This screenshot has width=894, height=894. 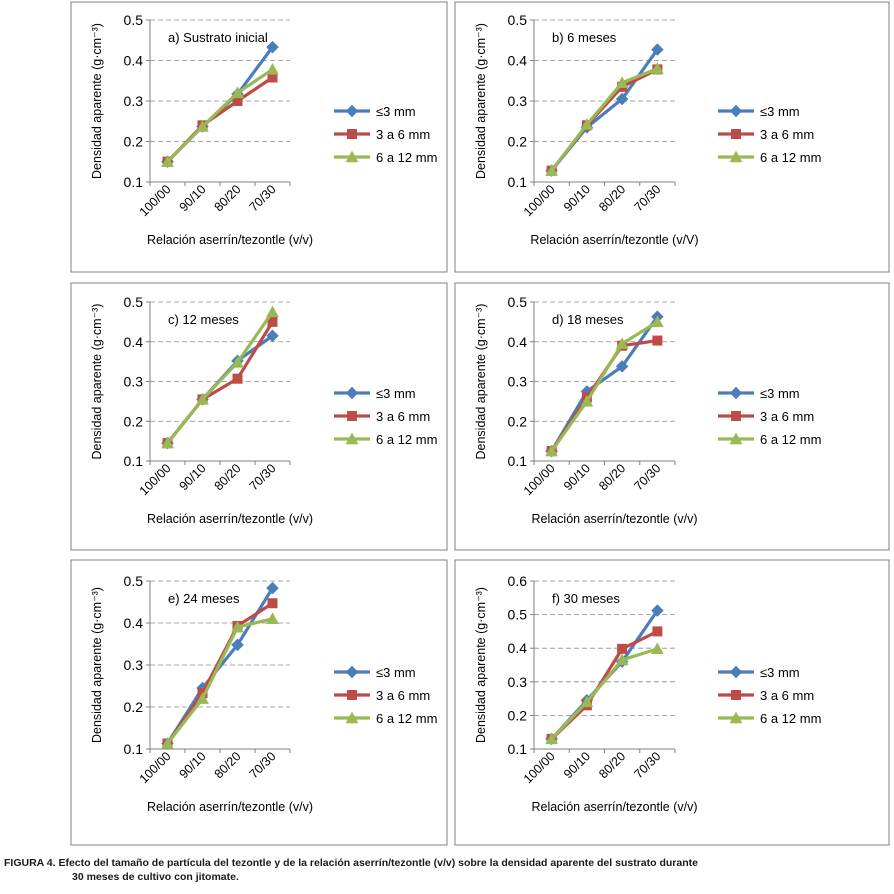 I want to click on y-tick-label: 0.6, so click(x=518, y=581).